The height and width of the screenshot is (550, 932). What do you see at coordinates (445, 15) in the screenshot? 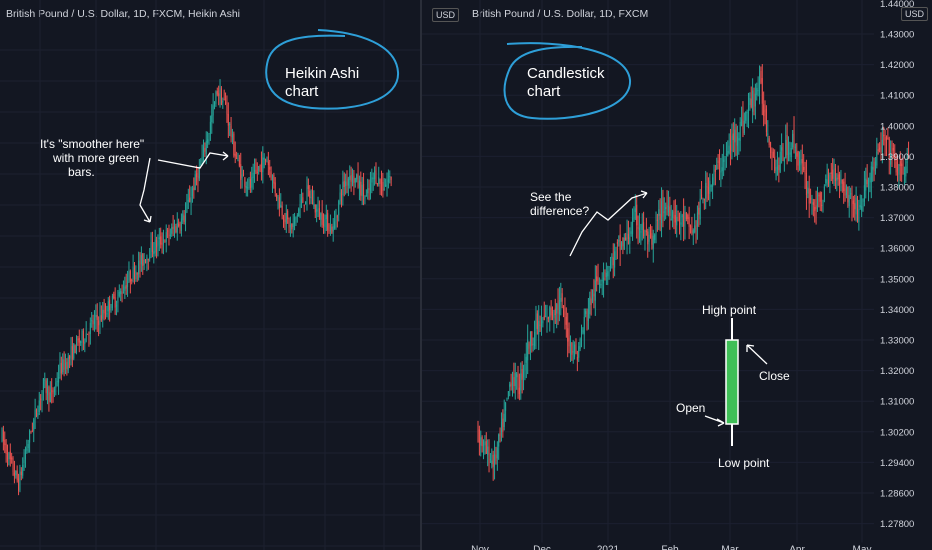
I see `left-currency-badge: USD` at bounding box center [445, 15].